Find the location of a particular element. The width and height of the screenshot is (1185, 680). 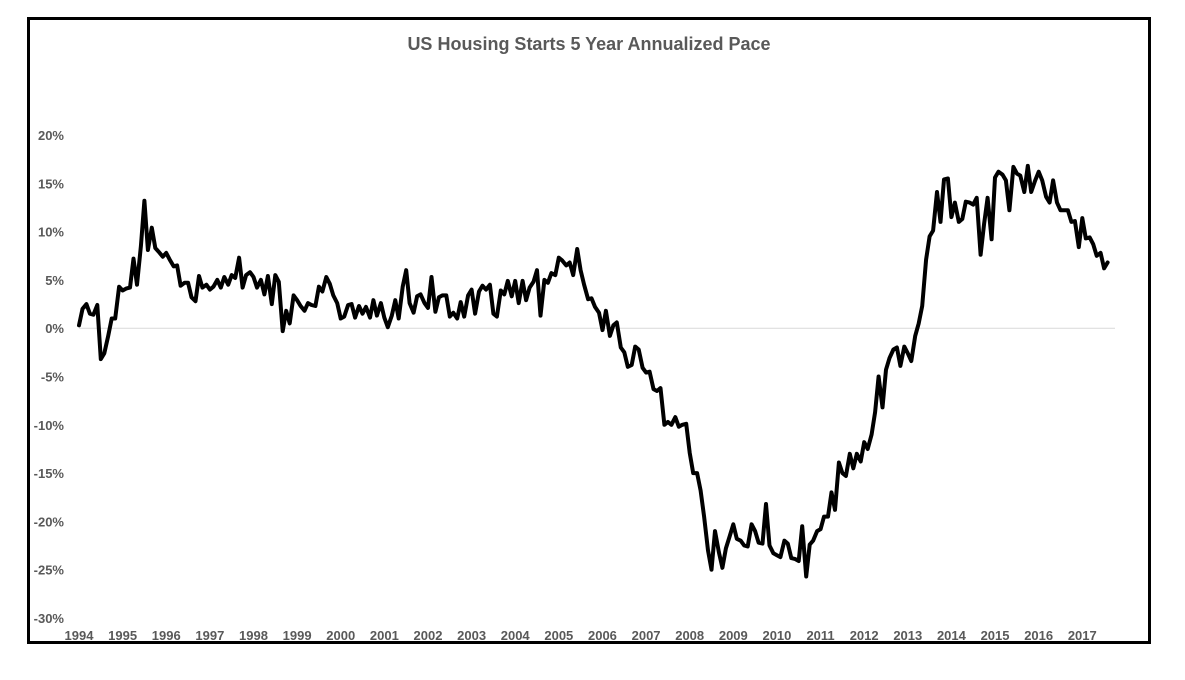

x-tick-label: 2007 is located at coordinates (646, 634).